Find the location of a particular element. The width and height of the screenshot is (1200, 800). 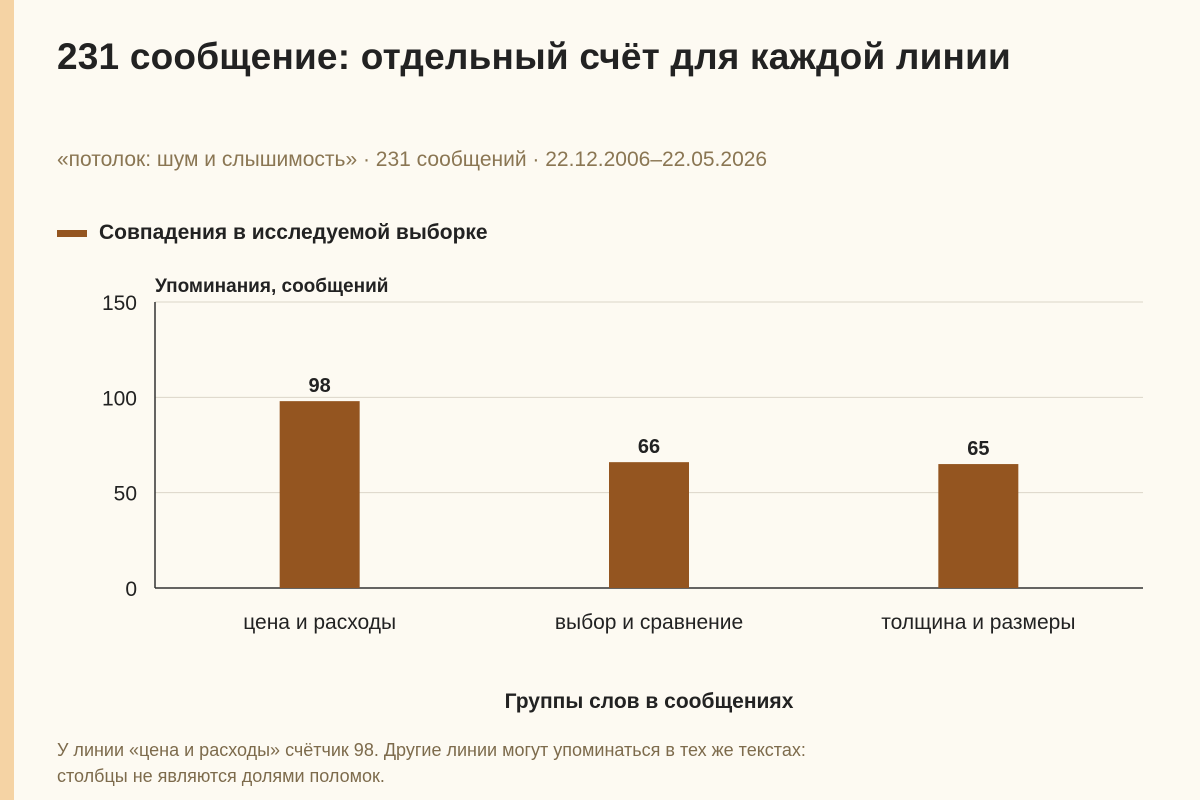

legend: Совпадения в исследуемой выборке is located at coordinates (272, 233).